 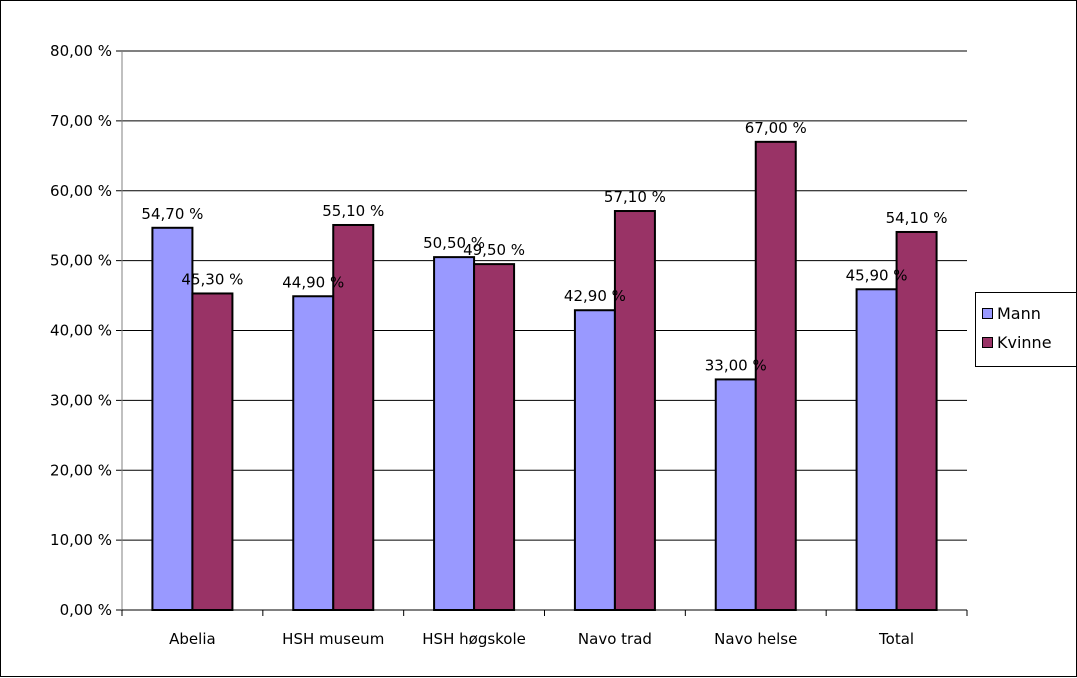 What do you see at coordinates (192, 639) in the screenshot?
I see `x-tick-label: Abelia` at bounding box center [192, 639].